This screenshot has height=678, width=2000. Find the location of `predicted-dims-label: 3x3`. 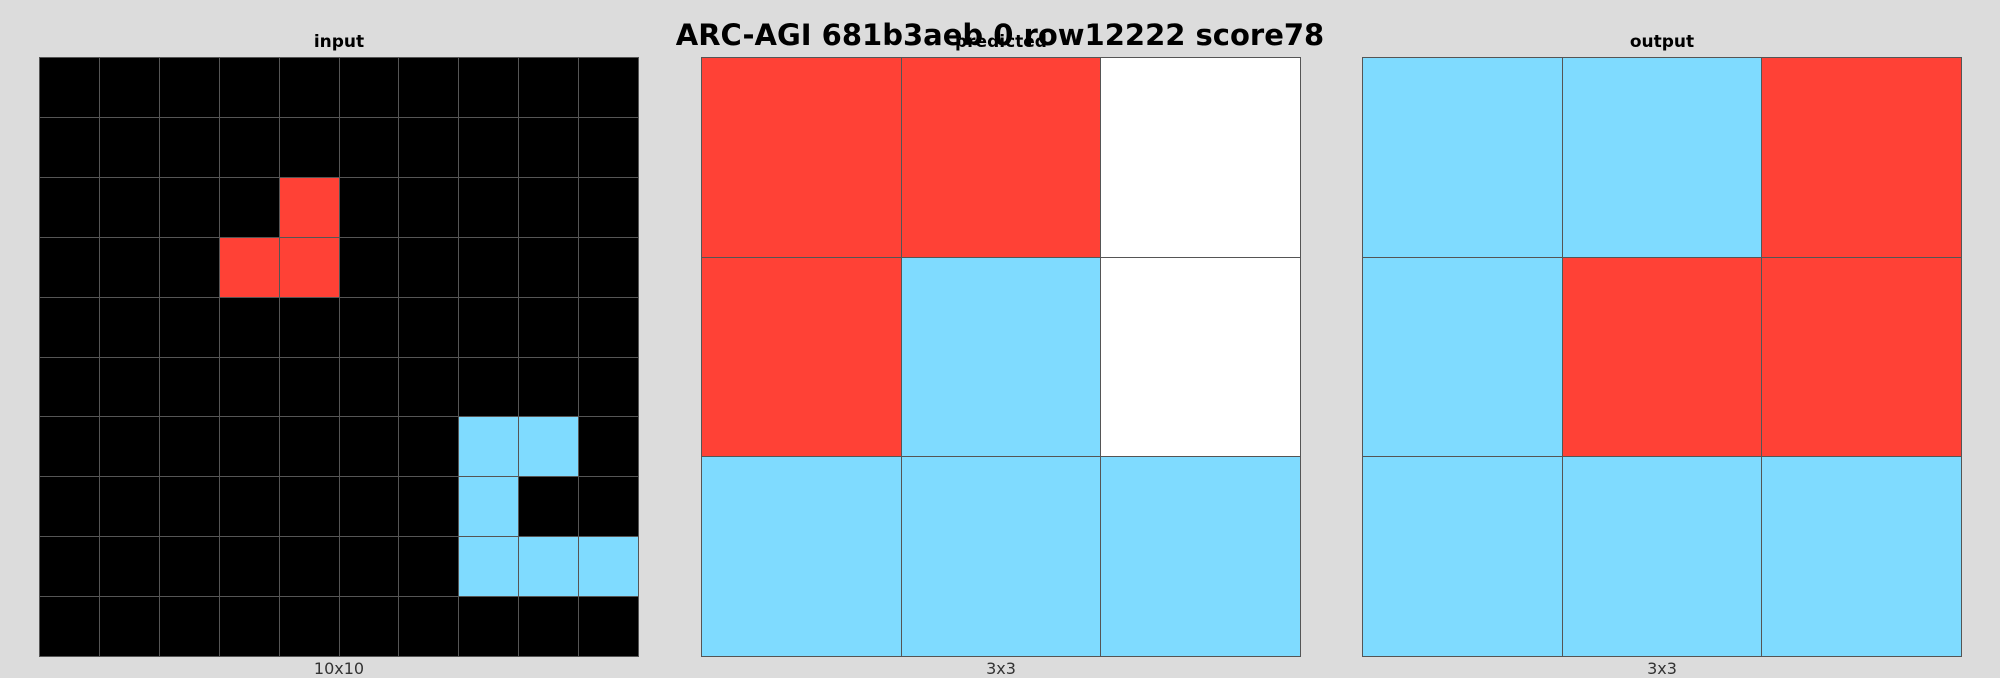

predicted-dims-label: 3x3 is located at coordinates (1001, 668).